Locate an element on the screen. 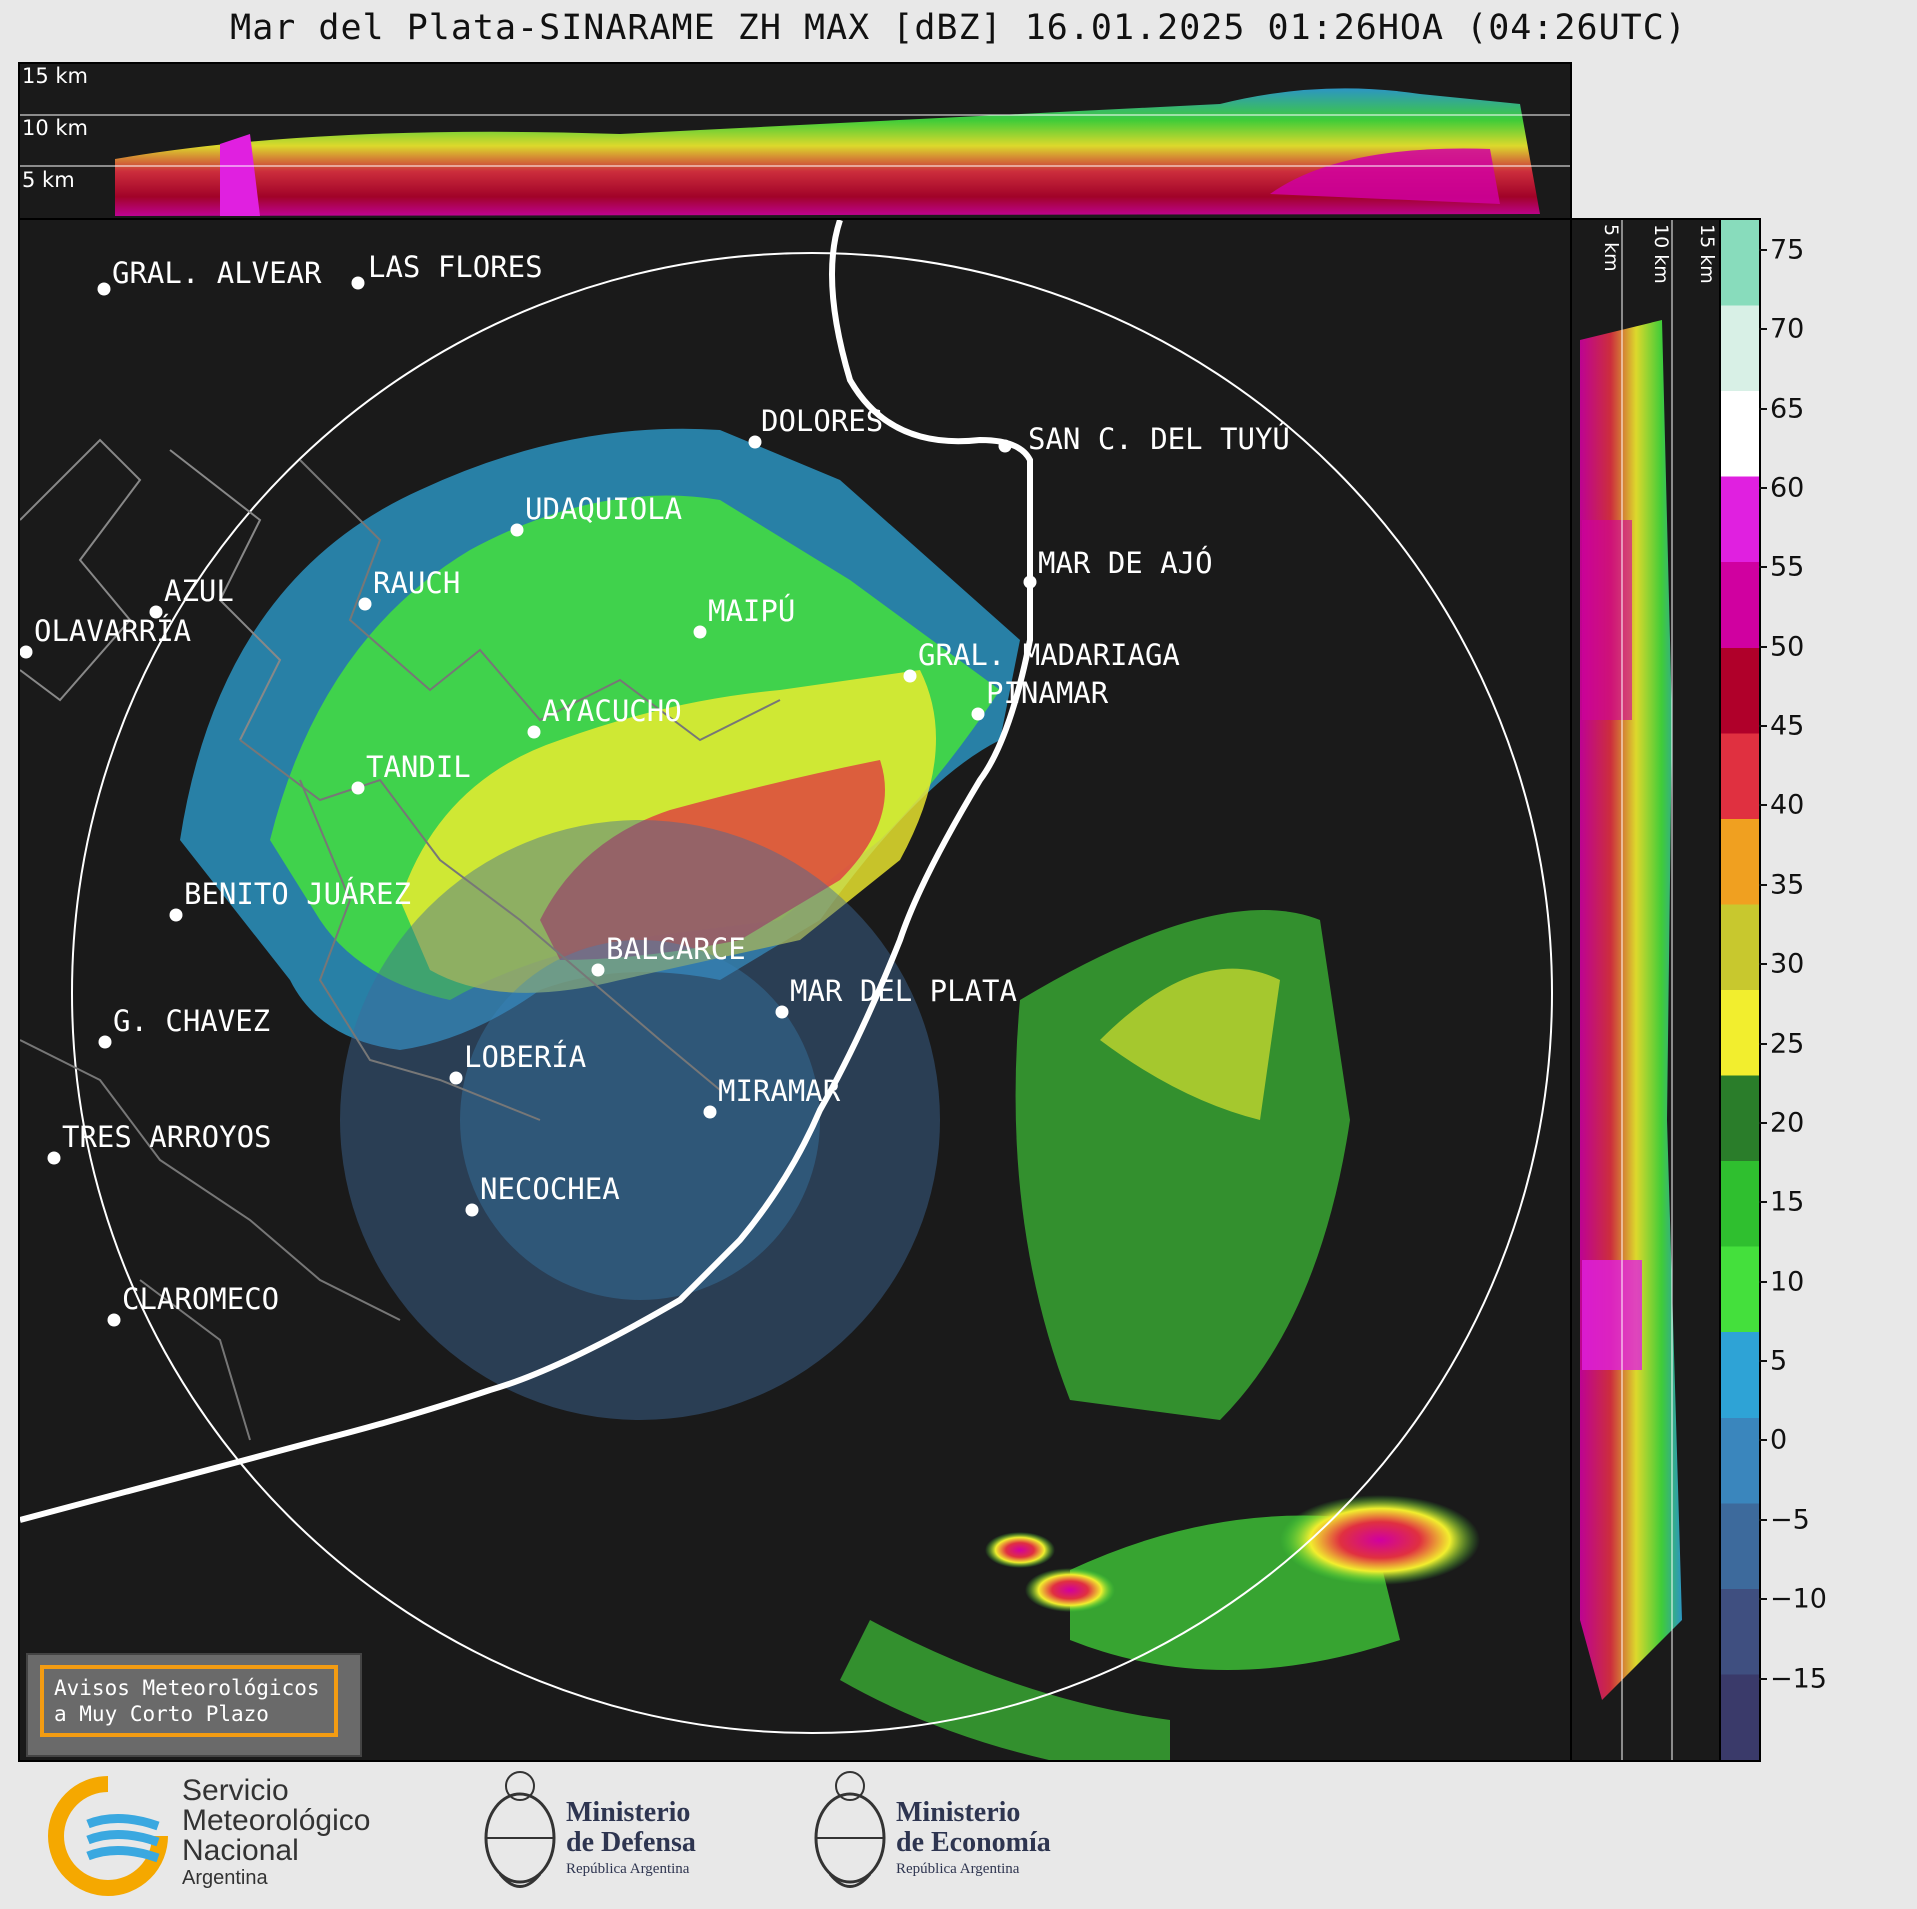 This screenshot has width=1917, height=1909. city-label-ayacucho: AYACUCHO is located at coordinates (612, 711).